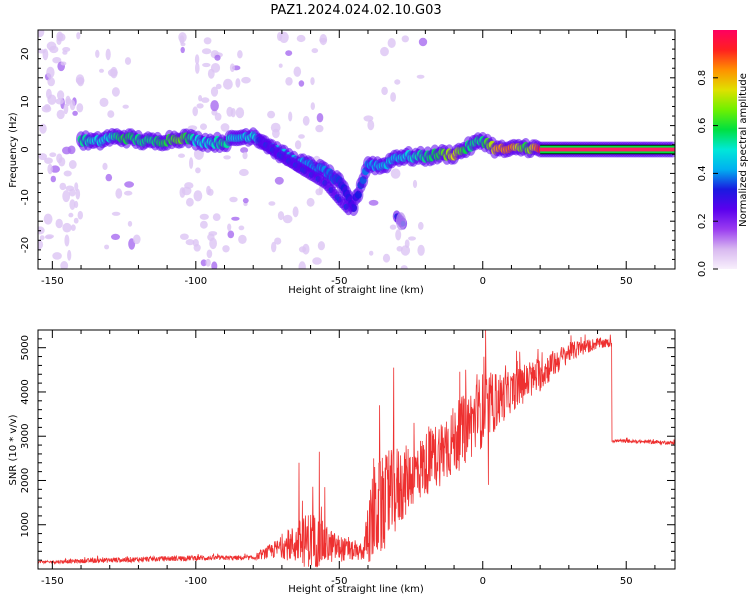 The width and height of the screenshot is (750, 600). I want to click on tone-band-core, so click(607, 149).